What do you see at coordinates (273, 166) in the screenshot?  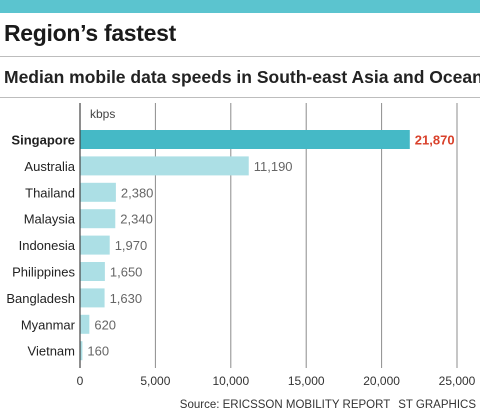 I see `value-label-australia: 11,190` at bounding box center [273, 166].